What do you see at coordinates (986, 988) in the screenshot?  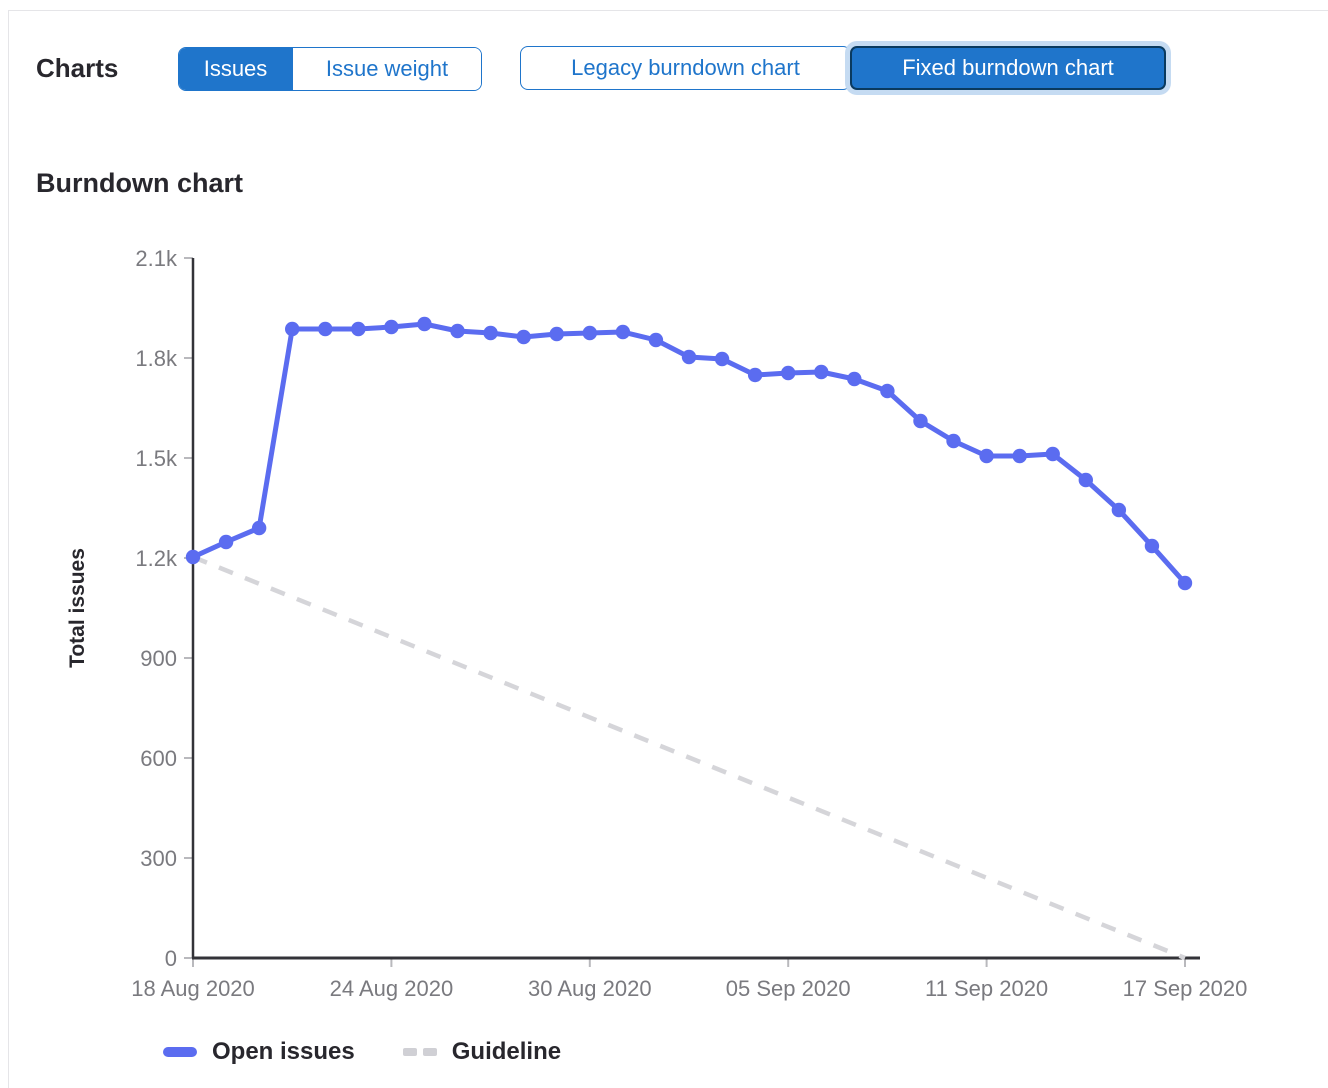 I see `x-tick-label: 11 Sep 2020` at bounding box center [986, 988].